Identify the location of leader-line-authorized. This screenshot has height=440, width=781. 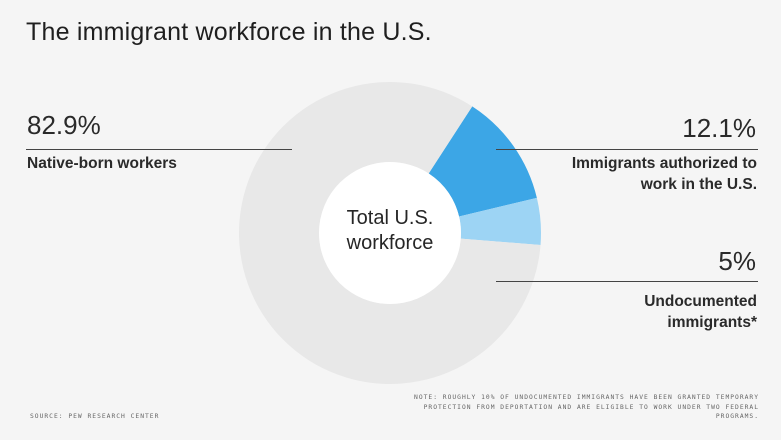
(627, 149).